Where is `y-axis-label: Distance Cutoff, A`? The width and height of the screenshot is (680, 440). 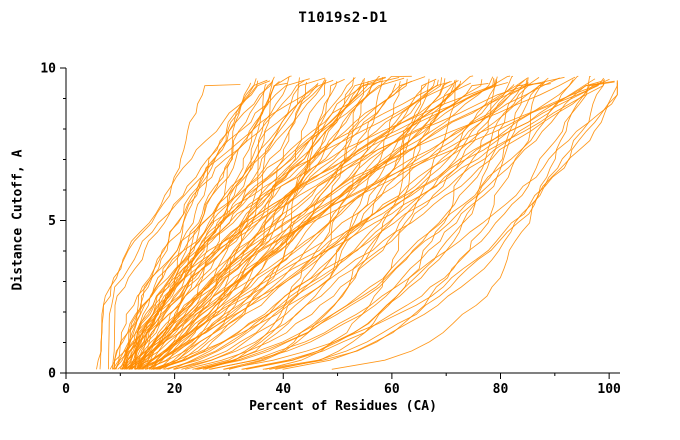 y-axis-label: Distance Cutoff, A is located at coordinates (18, 220).